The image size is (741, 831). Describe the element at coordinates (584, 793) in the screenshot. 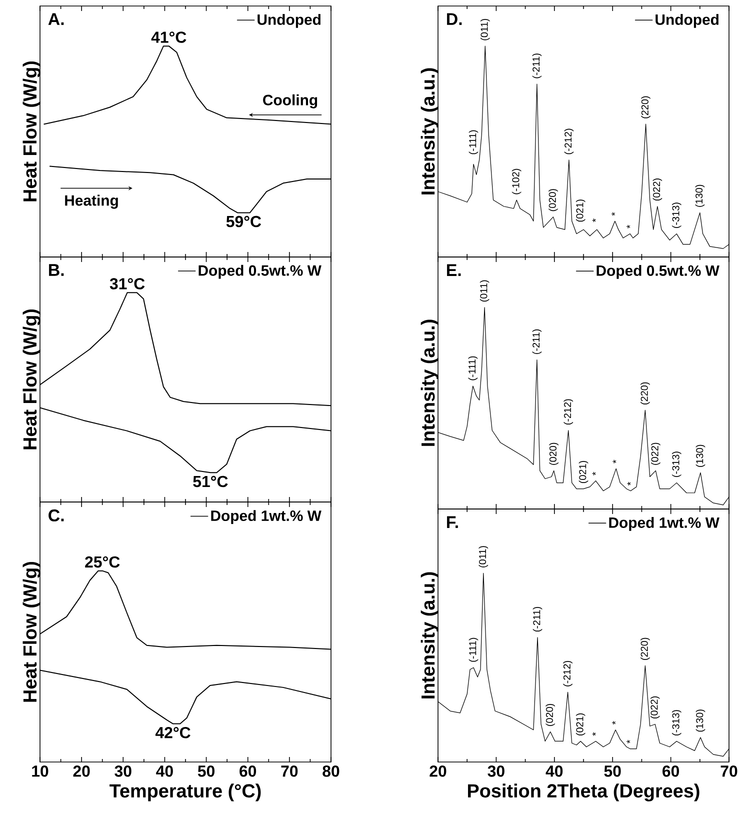

I see `x-axis-title: Position 2Theta (Degrees)` at that location.